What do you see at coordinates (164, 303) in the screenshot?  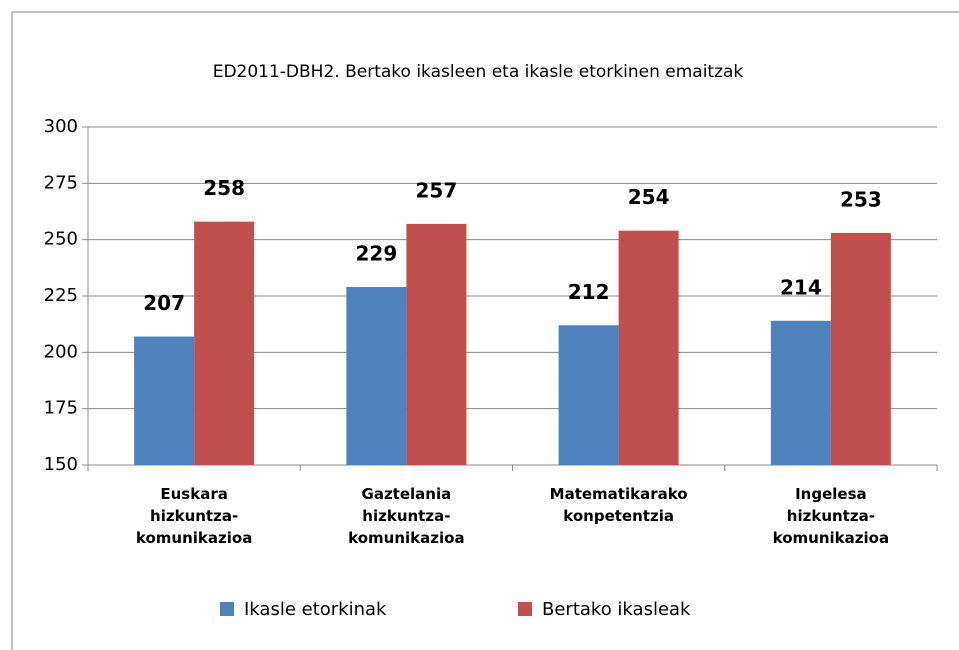 I see `data-label: 207` at bounding box center [164, 303].